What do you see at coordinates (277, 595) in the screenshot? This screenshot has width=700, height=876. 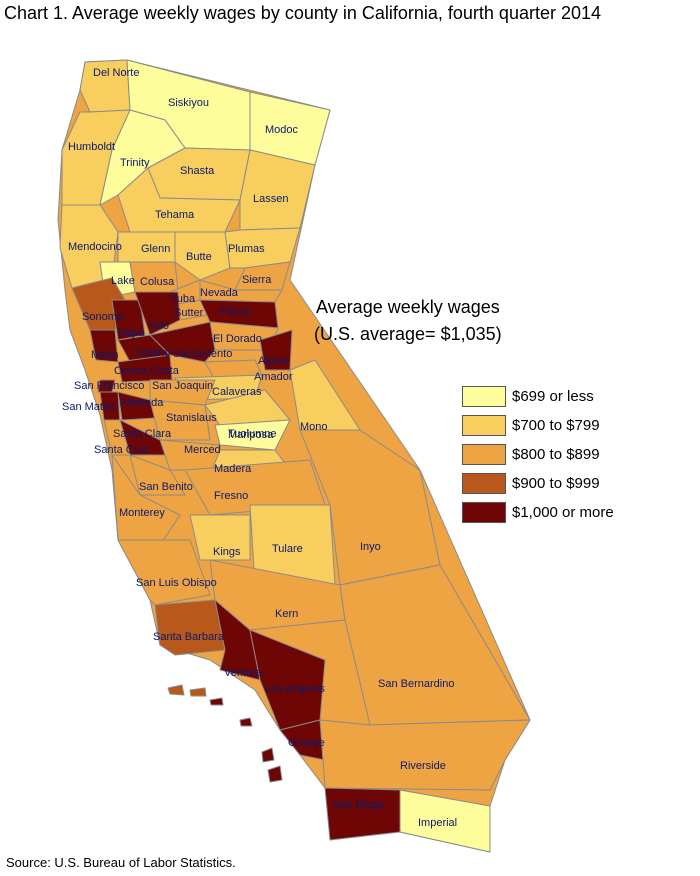 I see `county-kern` at bounding box center [277, 595].